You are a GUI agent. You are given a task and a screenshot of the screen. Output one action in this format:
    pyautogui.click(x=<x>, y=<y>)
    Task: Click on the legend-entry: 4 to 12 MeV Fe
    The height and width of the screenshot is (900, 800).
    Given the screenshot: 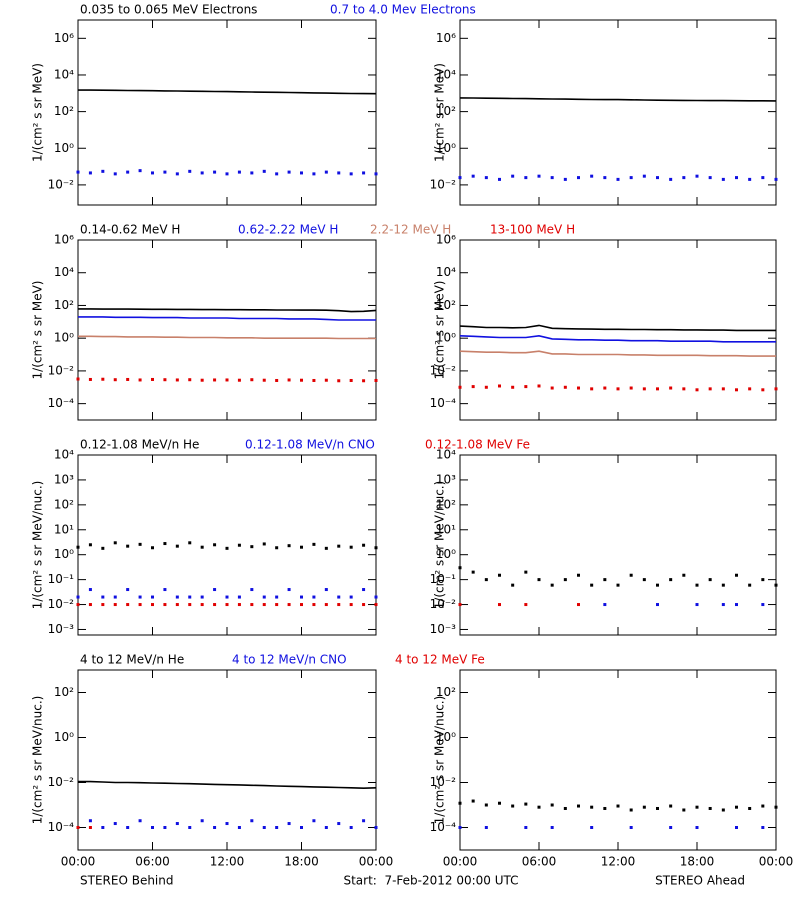 What is the action you would take?
    pyautogui.click(x=440, y=660)
    